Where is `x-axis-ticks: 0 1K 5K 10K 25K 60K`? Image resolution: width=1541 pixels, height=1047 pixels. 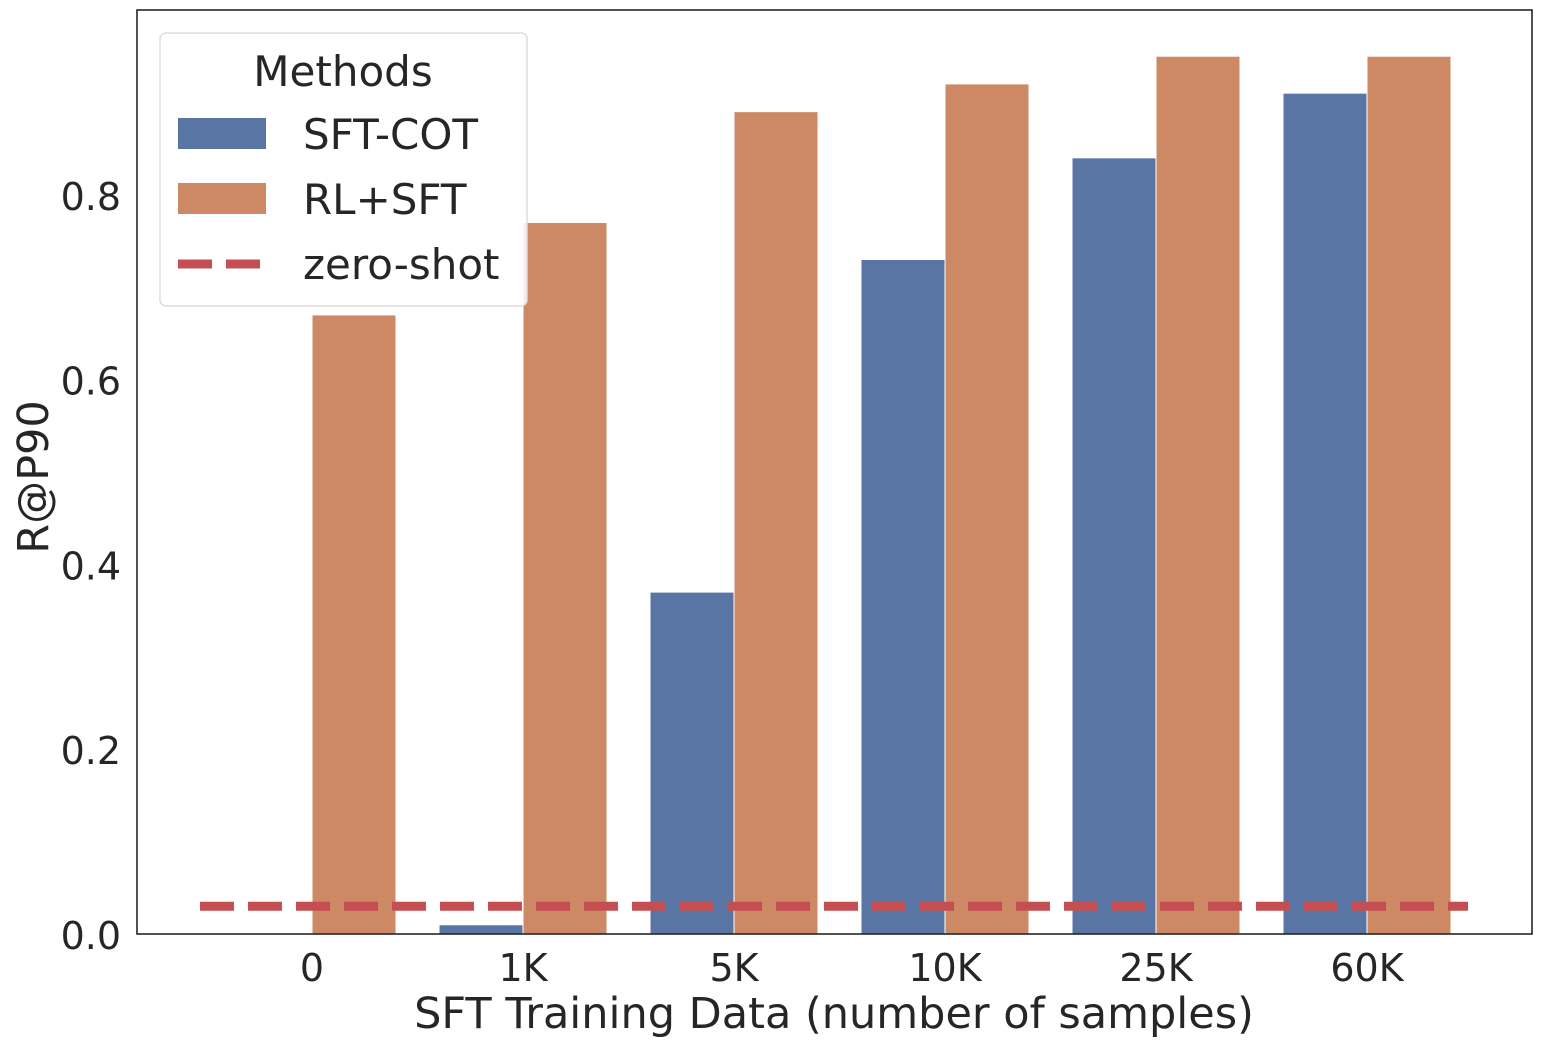
x-axis-ticks: 0 1K 5K 10K 25K 60K is located at coordinates (852, 968).